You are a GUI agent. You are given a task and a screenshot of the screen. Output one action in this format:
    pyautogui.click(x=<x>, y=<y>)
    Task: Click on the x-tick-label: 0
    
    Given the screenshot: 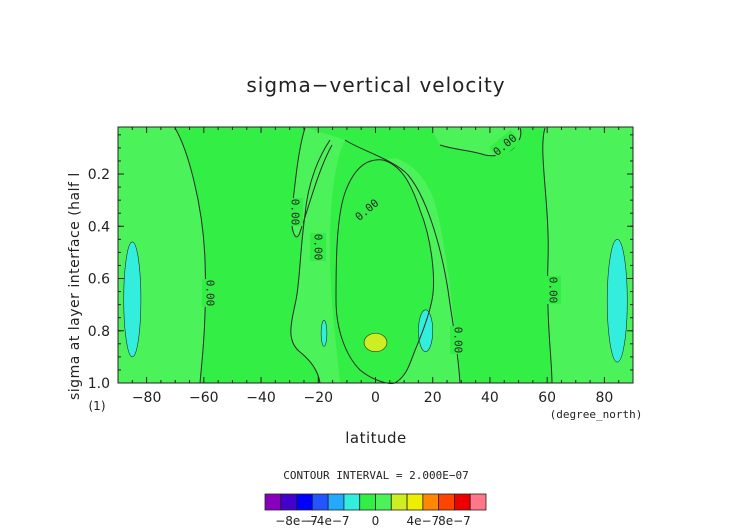 What is the action you would take?
    pyautogui.click(x=375, y=398)
    